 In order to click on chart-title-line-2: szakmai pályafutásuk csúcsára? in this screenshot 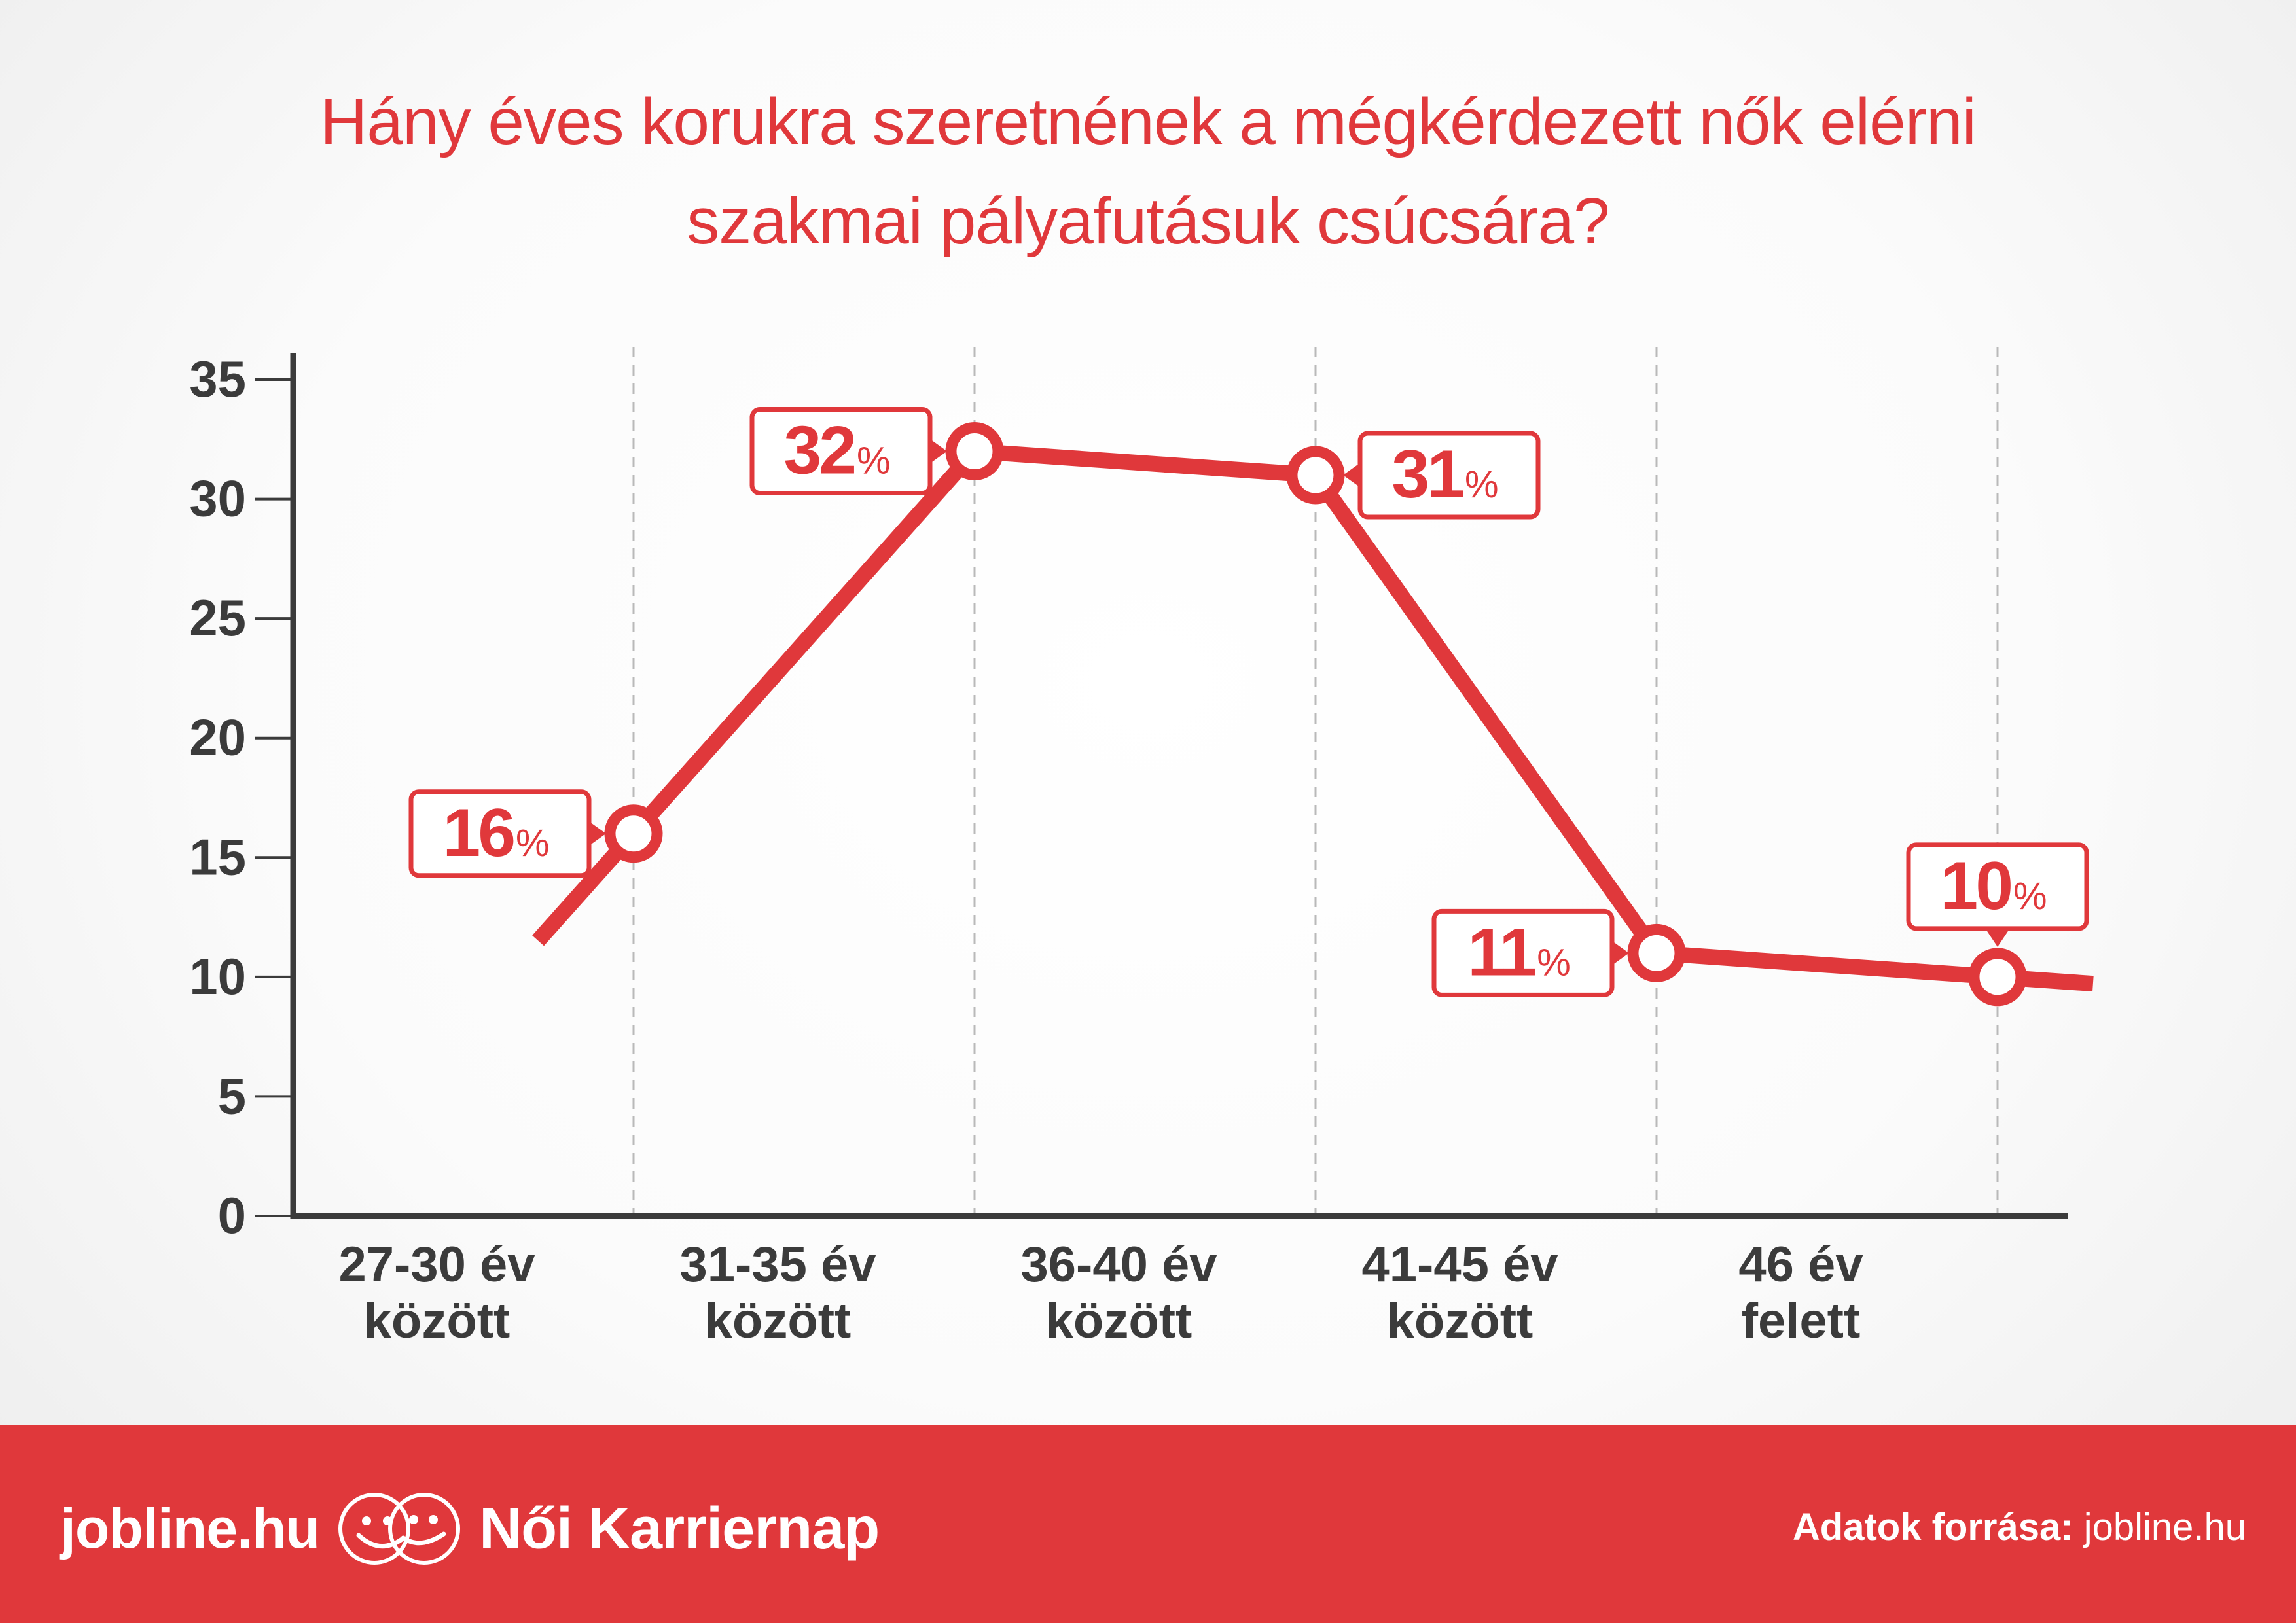, I will do `click(1148, 221)`.